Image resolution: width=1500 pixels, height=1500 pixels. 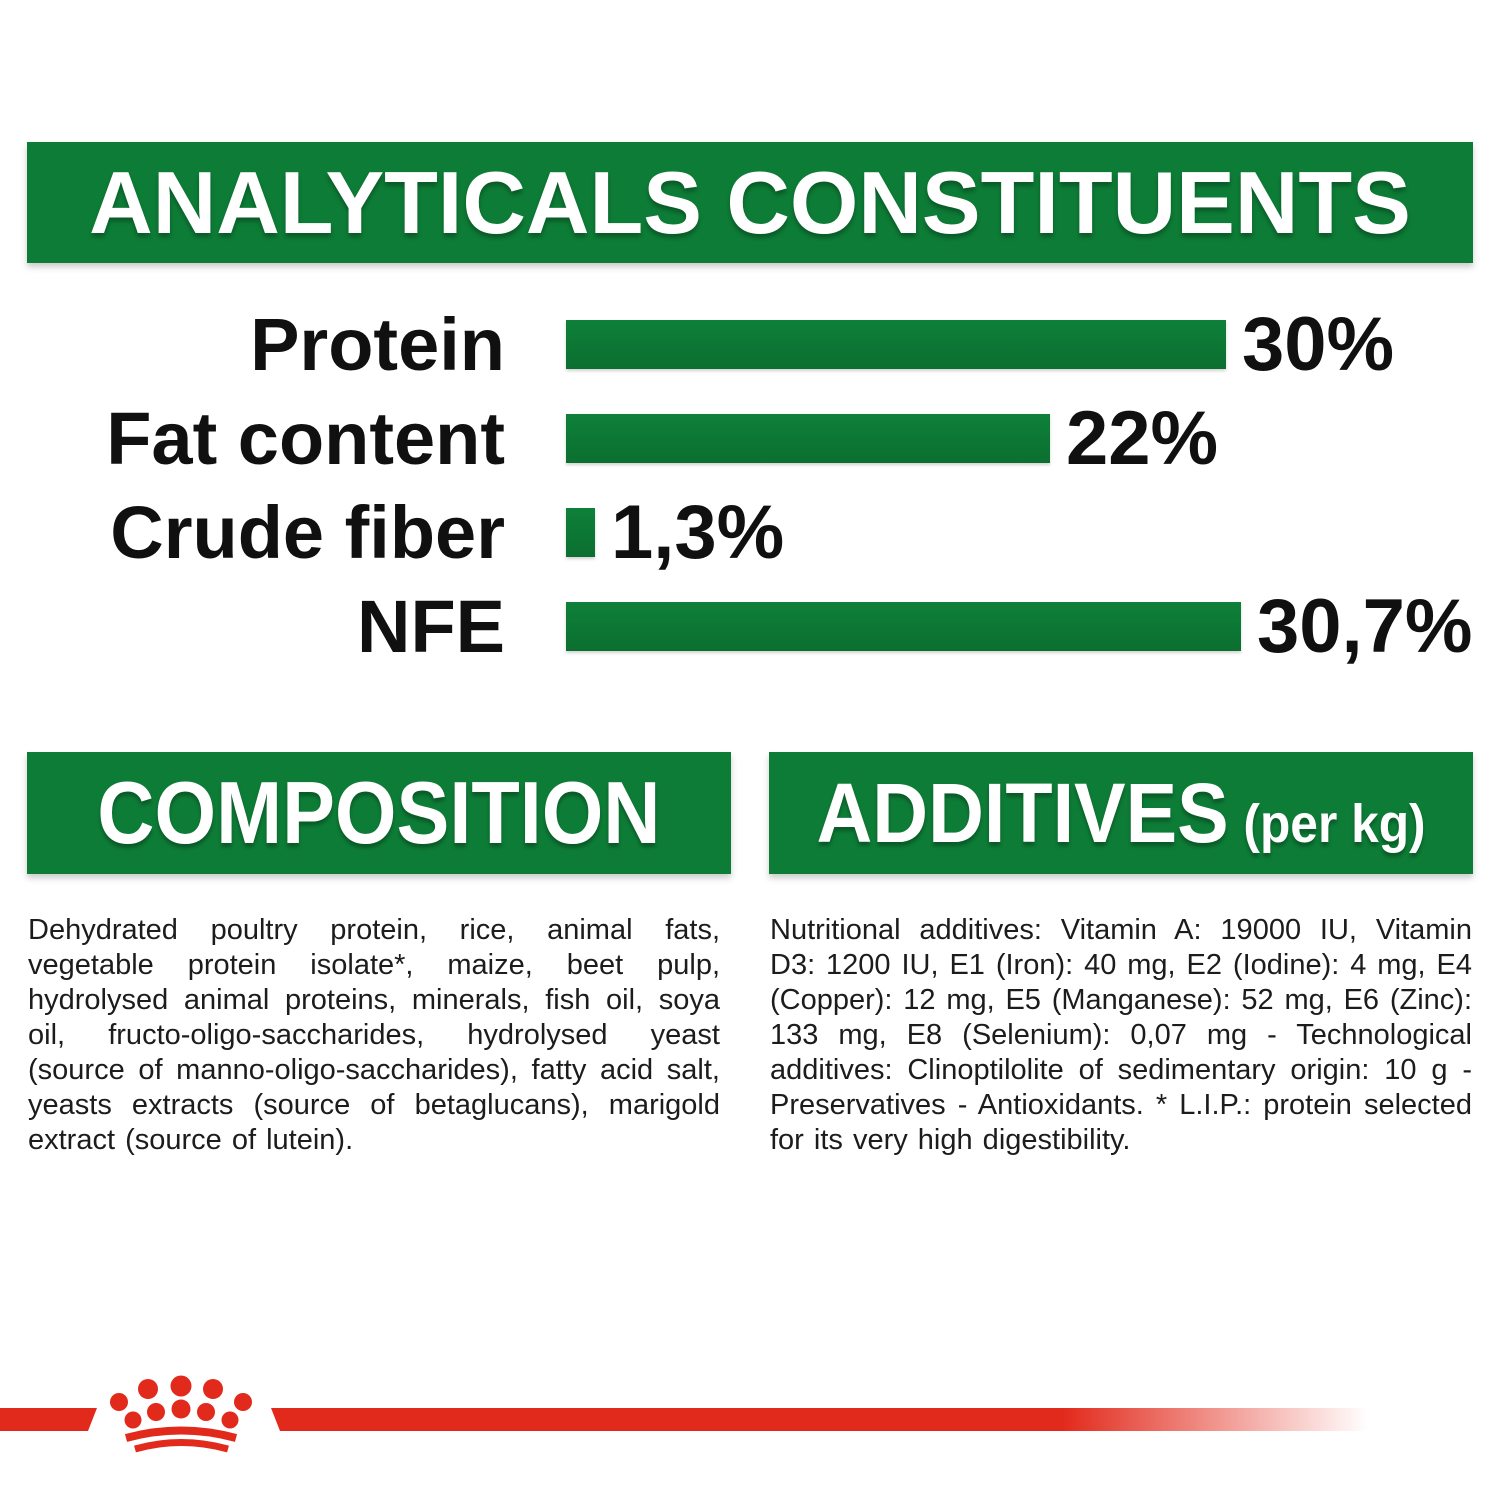 What do you see at coordinates (431, 626) in the screenshot?
I see `chart-label: NFE` at bounding box center [431, 626].